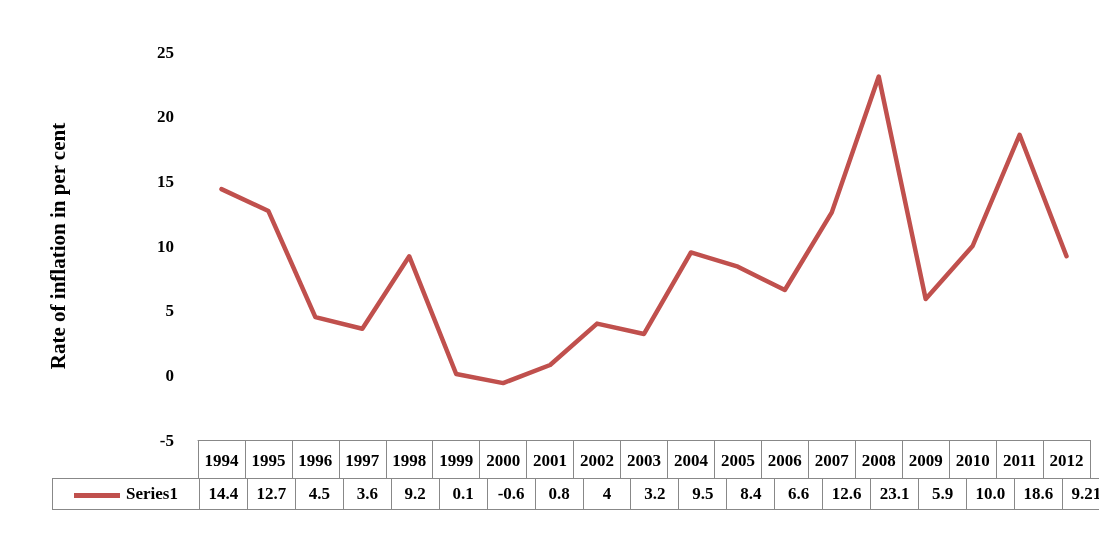 Image resolution: width=1099 pixels, height=540 pixels. What do you see at coordinates (1066, 460) in the screenshot?
I see `x-tick-label: 2012` at bounding box center [1066, 460].